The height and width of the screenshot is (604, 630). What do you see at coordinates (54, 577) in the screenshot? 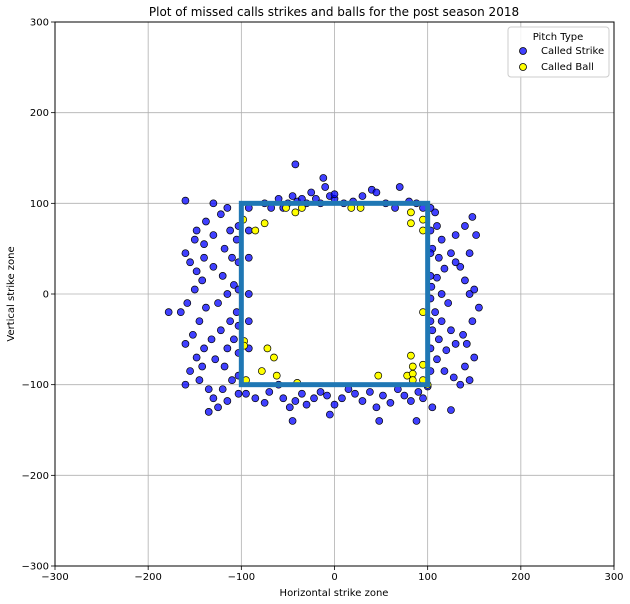
I see `x-tick-label: −300` at bounding box center [54, 577].